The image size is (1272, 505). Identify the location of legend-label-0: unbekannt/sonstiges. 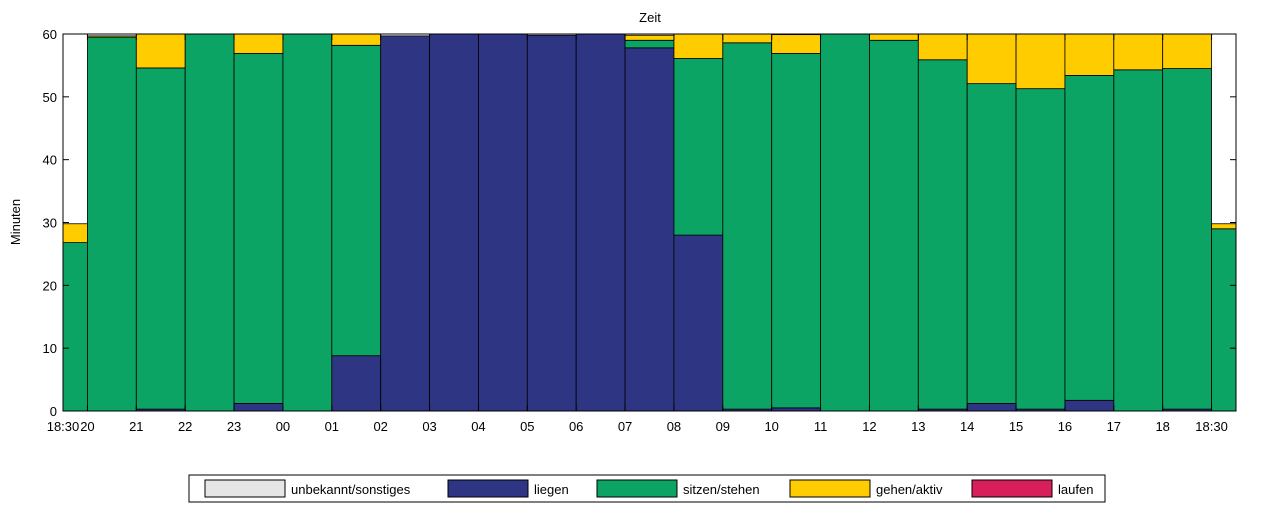
(351, 489).